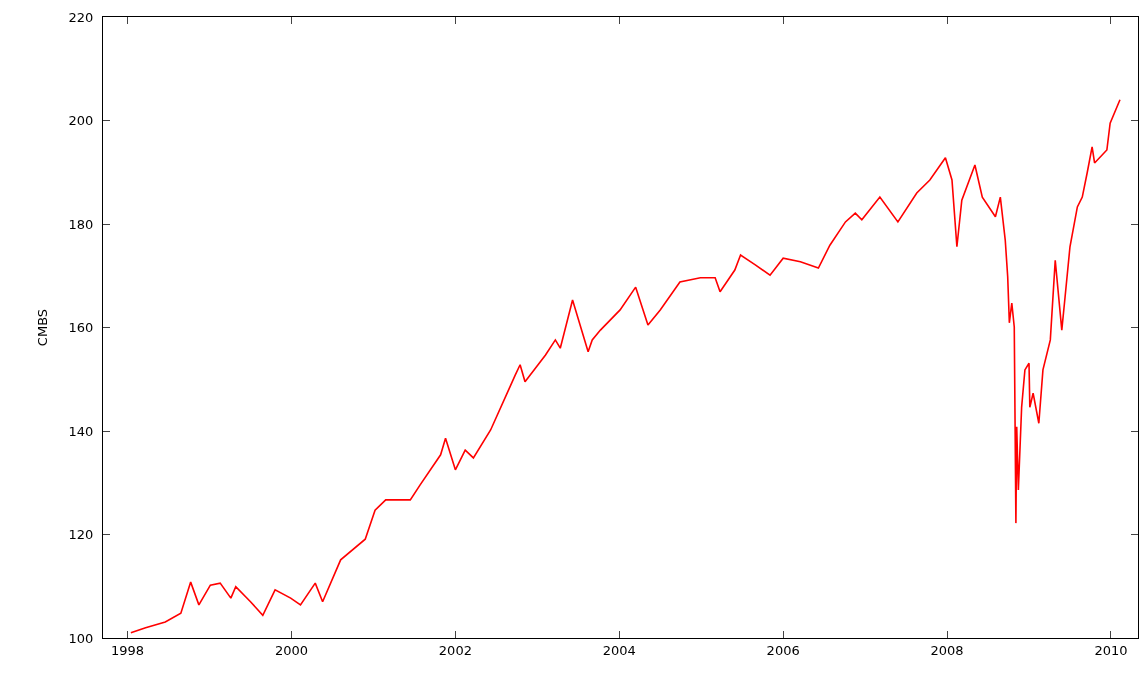  I want to click on y-tick-label: 160, so click(81, 328).